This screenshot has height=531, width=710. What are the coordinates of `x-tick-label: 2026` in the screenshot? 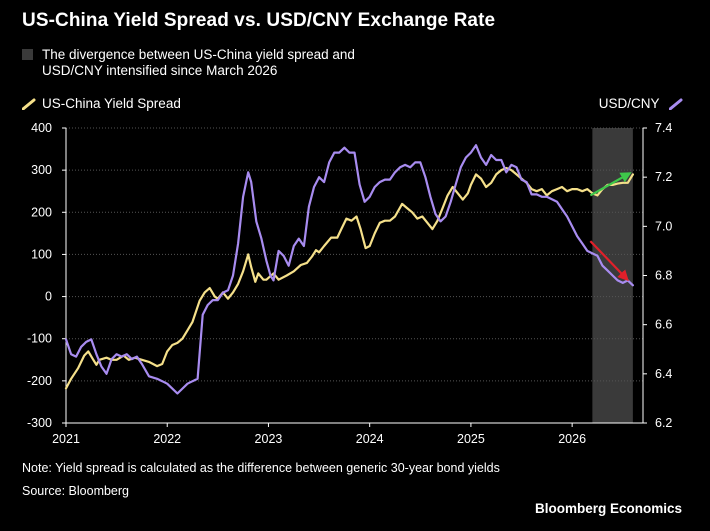 It's located at (572, 439).